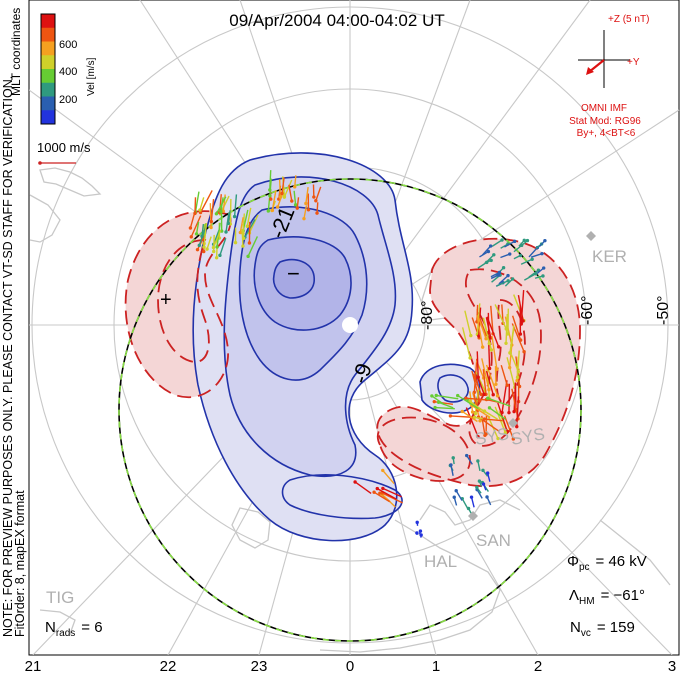 Image resolution: width=680 pixels, height=679 pixels. What do you see at coordinates (605, 121) in the screenshot?
I see `imf-stat-model: Stat Mod: RG96` at bounding box center [605, 121].